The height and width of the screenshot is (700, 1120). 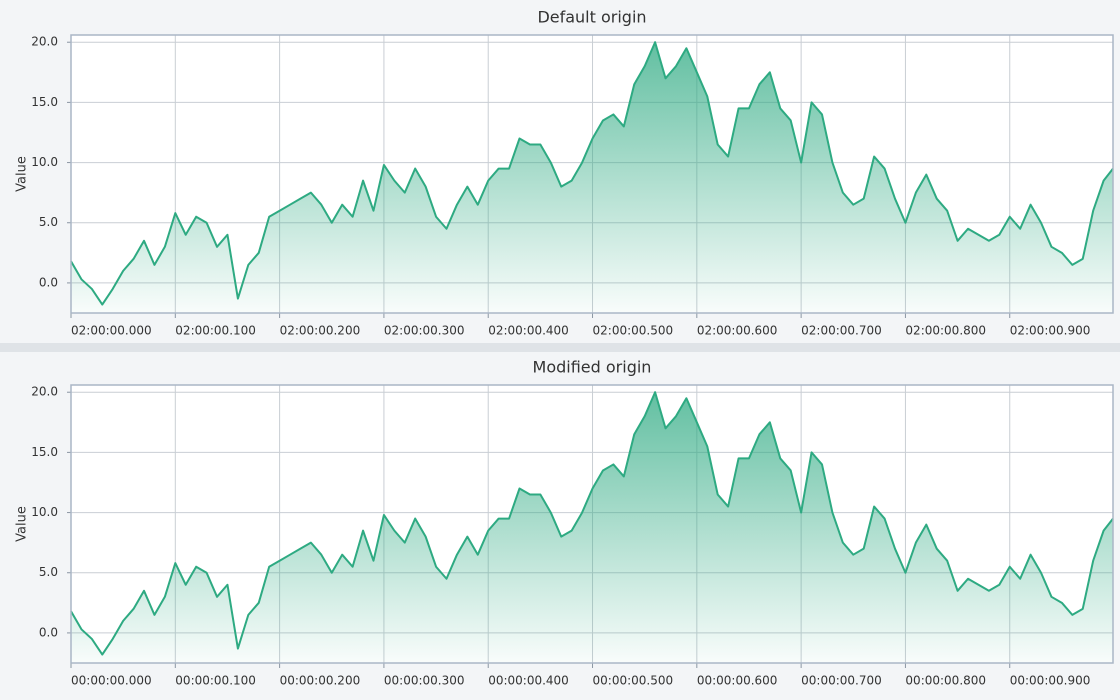 What do you see at coordinates (560, 347) in the screenshot?
I see `separator` at bounding box center [560, 347].